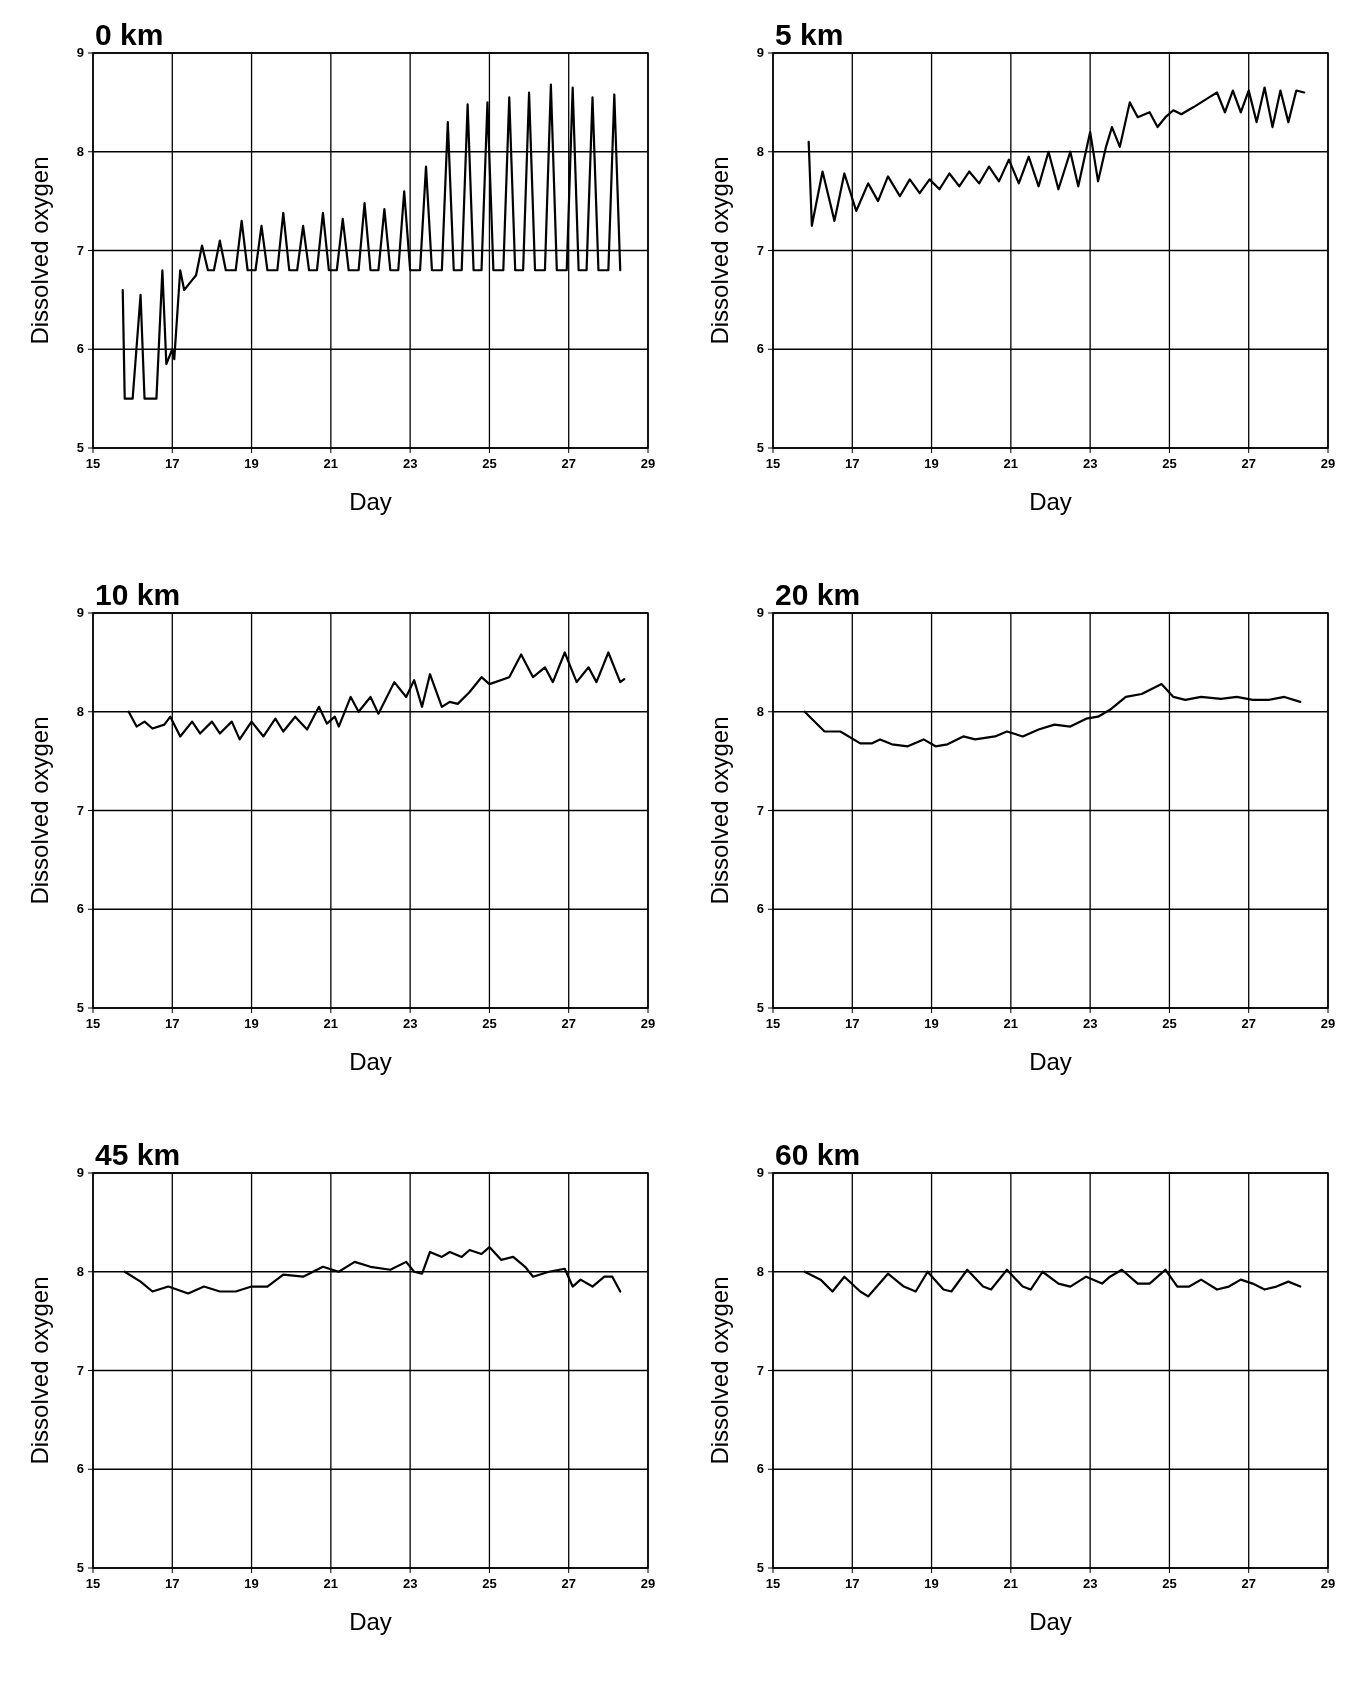  I want to click on chart-title: 60 km, so click(818, 1154).